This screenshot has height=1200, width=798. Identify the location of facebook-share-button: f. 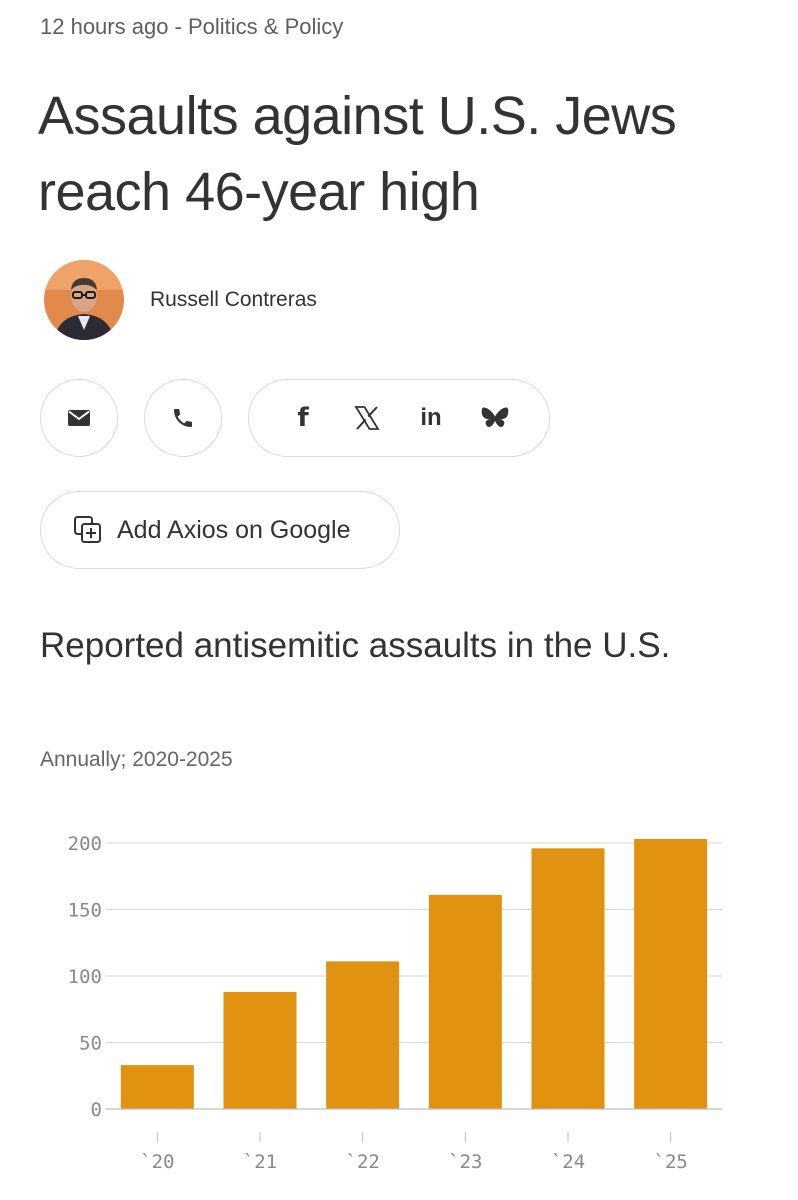
(303, 418).